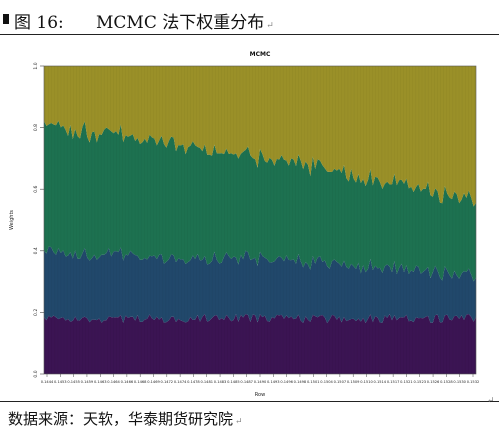 The width and height of the screenshot is (499, 435). What do you see at coordinates (326, 382) in the screenshot?
I see `x-tick-label: 0.1504` at bounding box center [326, 382].